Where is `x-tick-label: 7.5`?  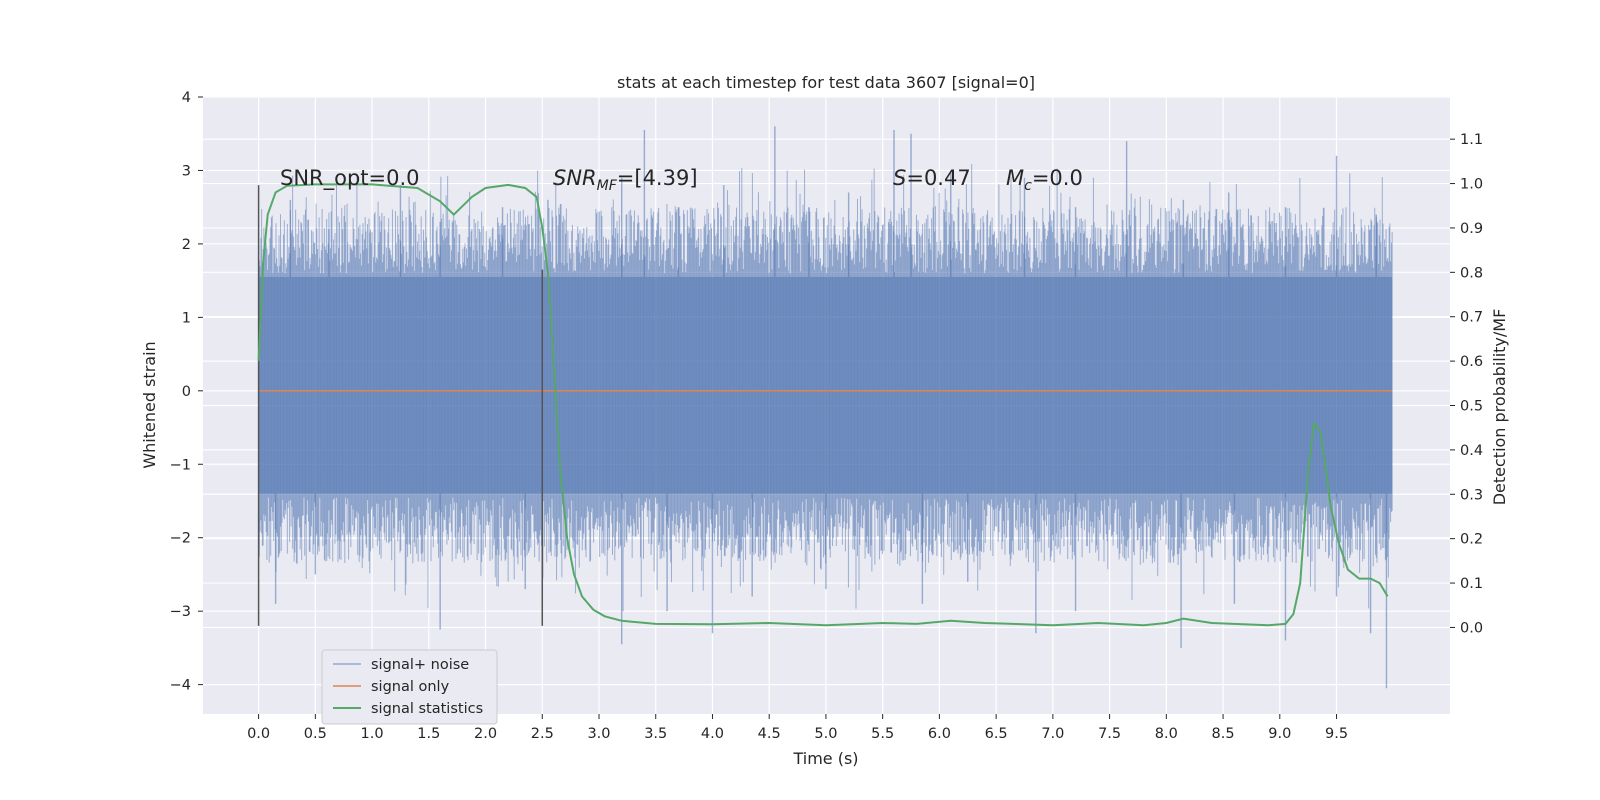
x-tick-label: 7.5 is located at coordinates (1109, 734).